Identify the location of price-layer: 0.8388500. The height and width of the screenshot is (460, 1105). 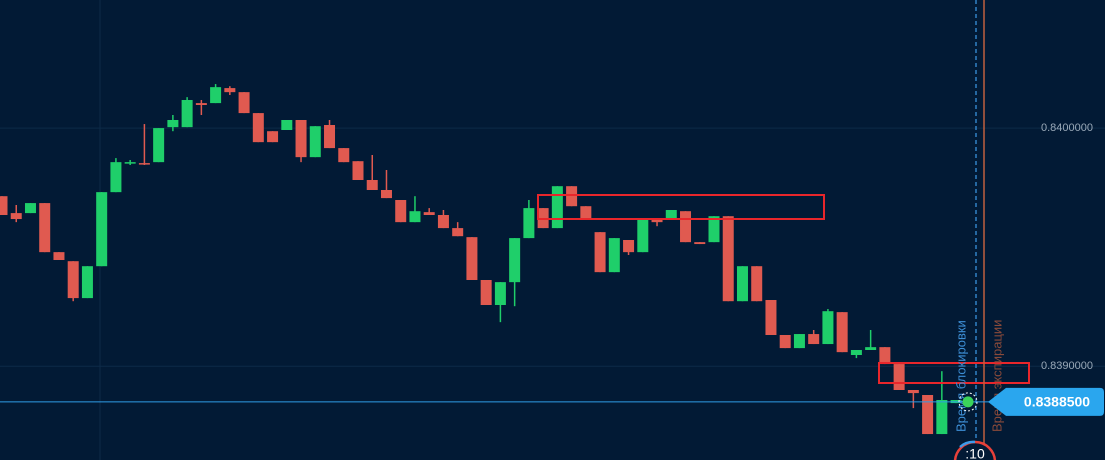
(552, 401).